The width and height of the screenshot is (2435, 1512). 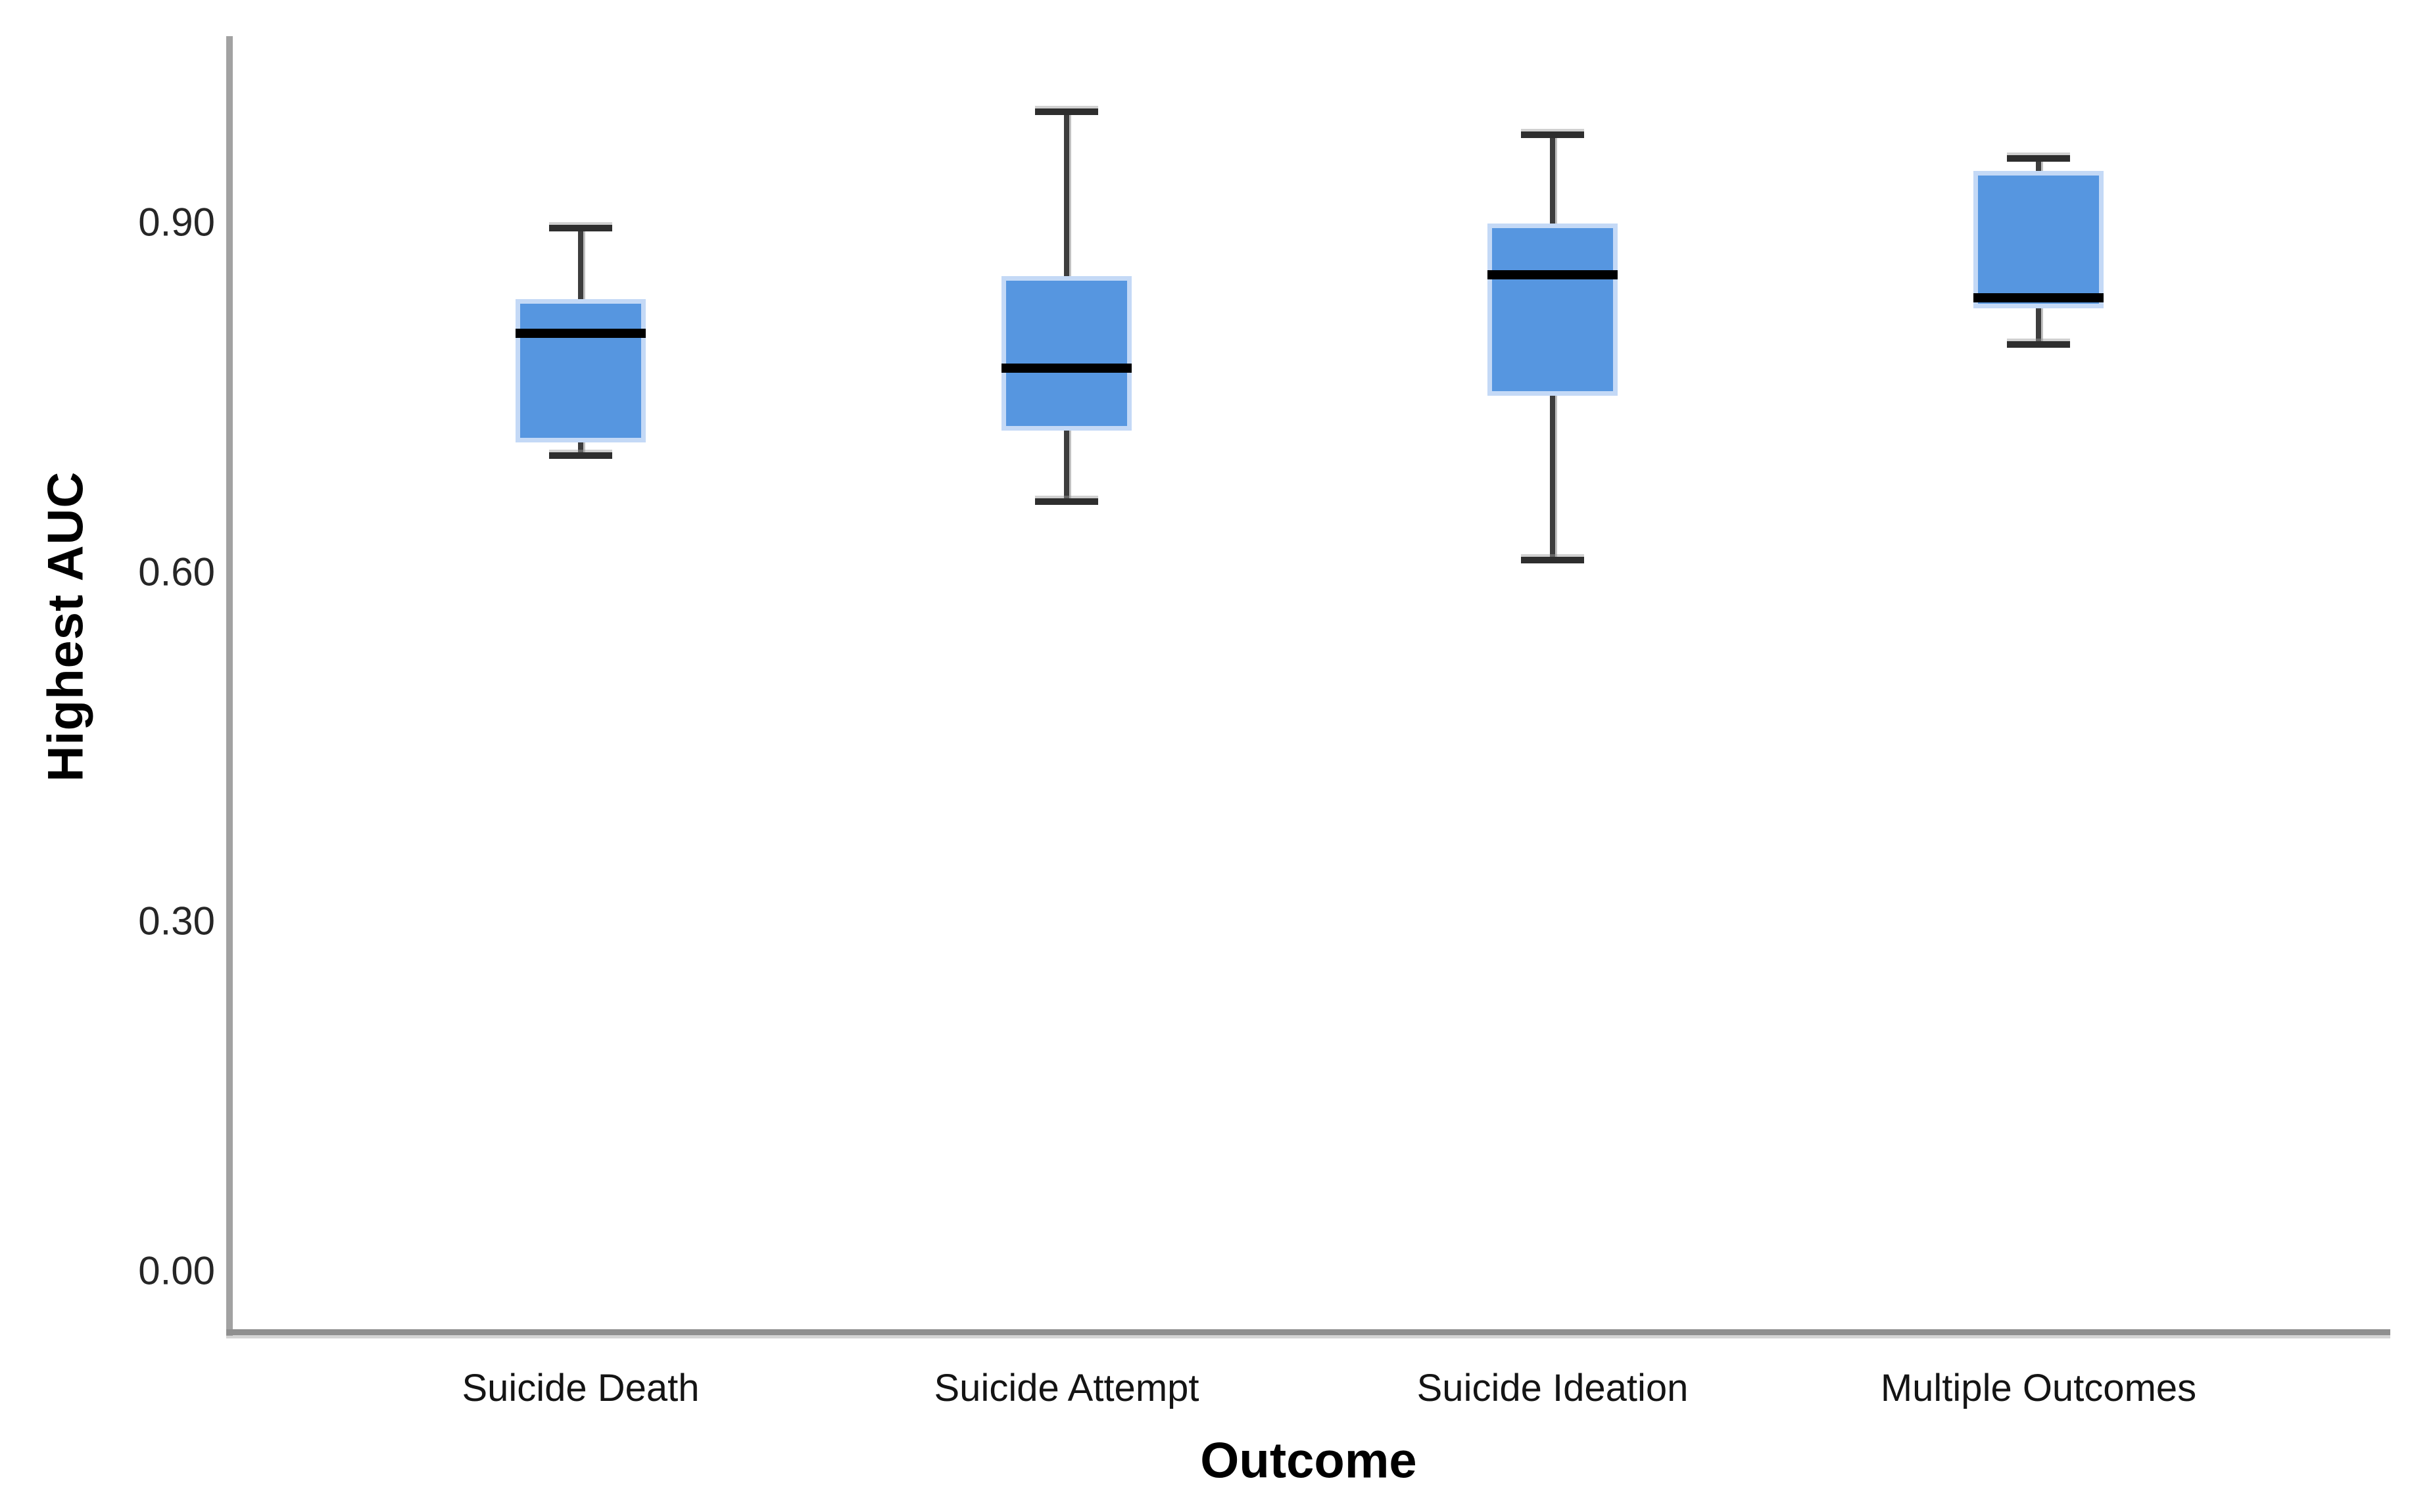 What do you see at coordinates (176, 222) in the screenshot?
I see `y-tick-label: 0.90` at bounding box center [176, 222].